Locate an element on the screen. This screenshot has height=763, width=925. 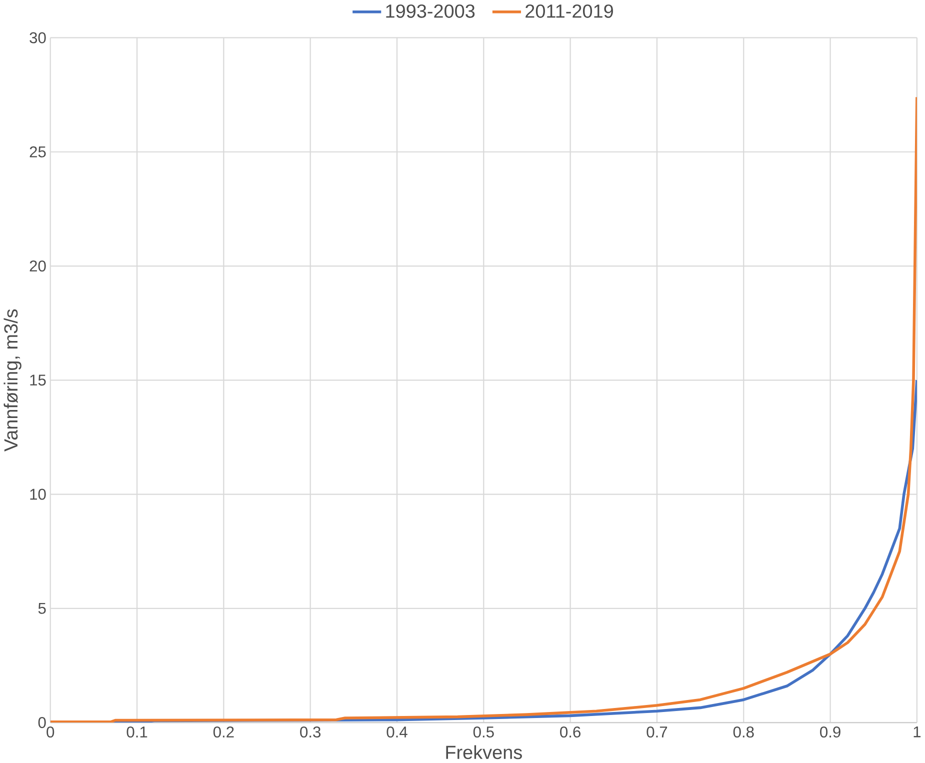
x-tick-label: 0.6 is located at coordinates (570, 732).